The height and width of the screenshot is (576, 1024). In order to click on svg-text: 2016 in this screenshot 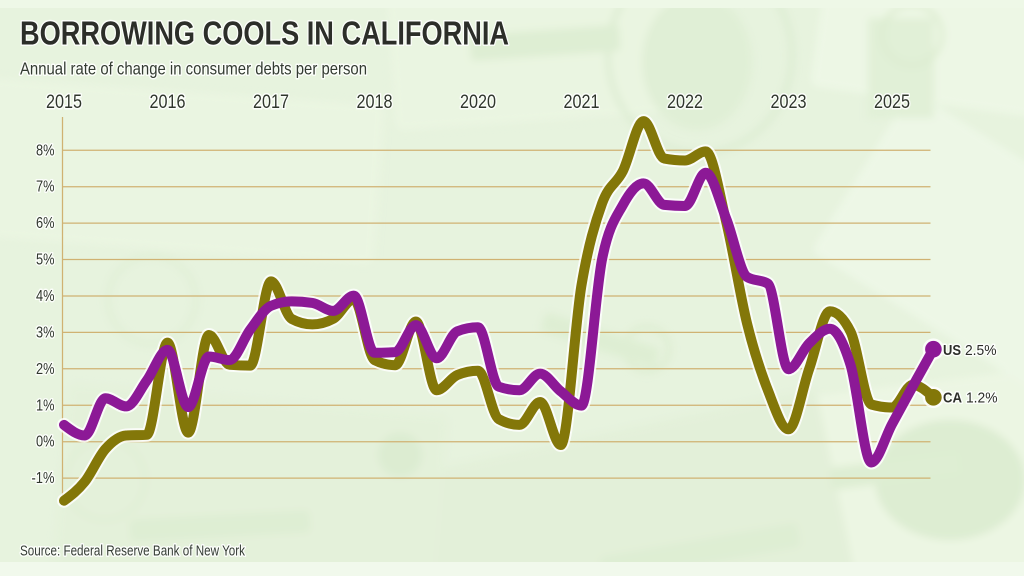, I will do `click(168, 102)`.